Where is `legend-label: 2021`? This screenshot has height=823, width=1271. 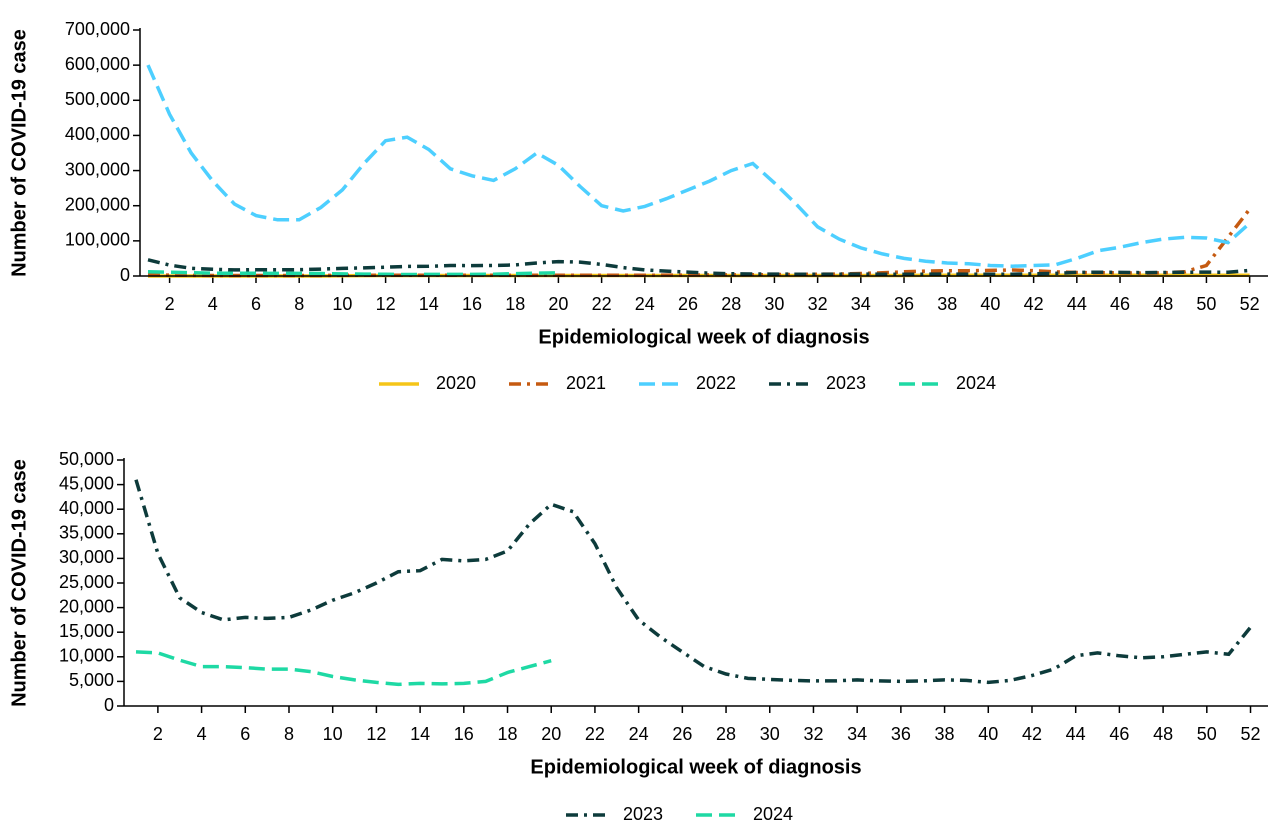 legend-label: 2021 is located at coordinates (586, 383).